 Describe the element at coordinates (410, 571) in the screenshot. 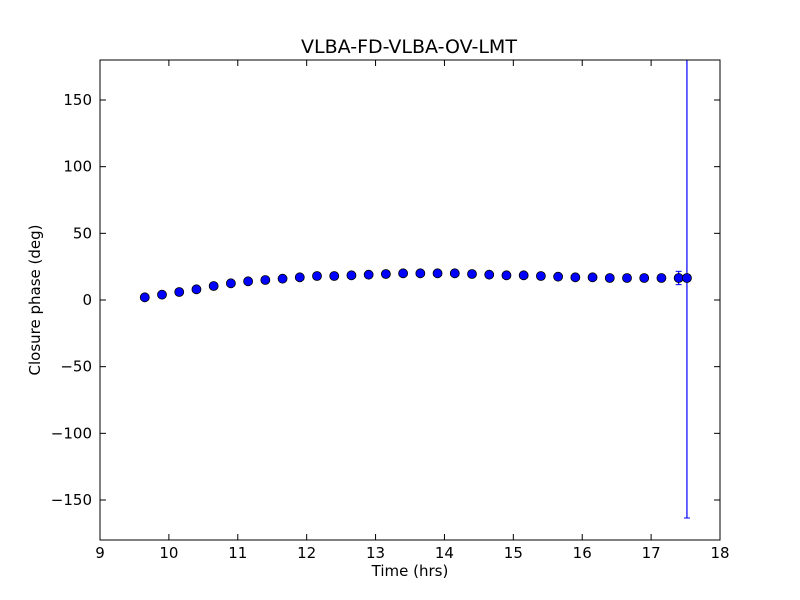

I see `x-axis-label: Time (hrs)` at that location.